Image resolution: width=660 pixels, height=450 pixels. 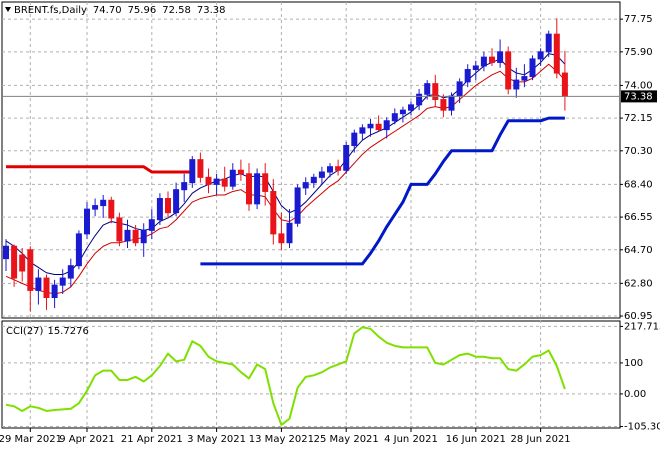 What do you see at coordinates (142, 10) in the screenshot?
I see `ohlc-label: 75.96` at bounding box center [142, 10].